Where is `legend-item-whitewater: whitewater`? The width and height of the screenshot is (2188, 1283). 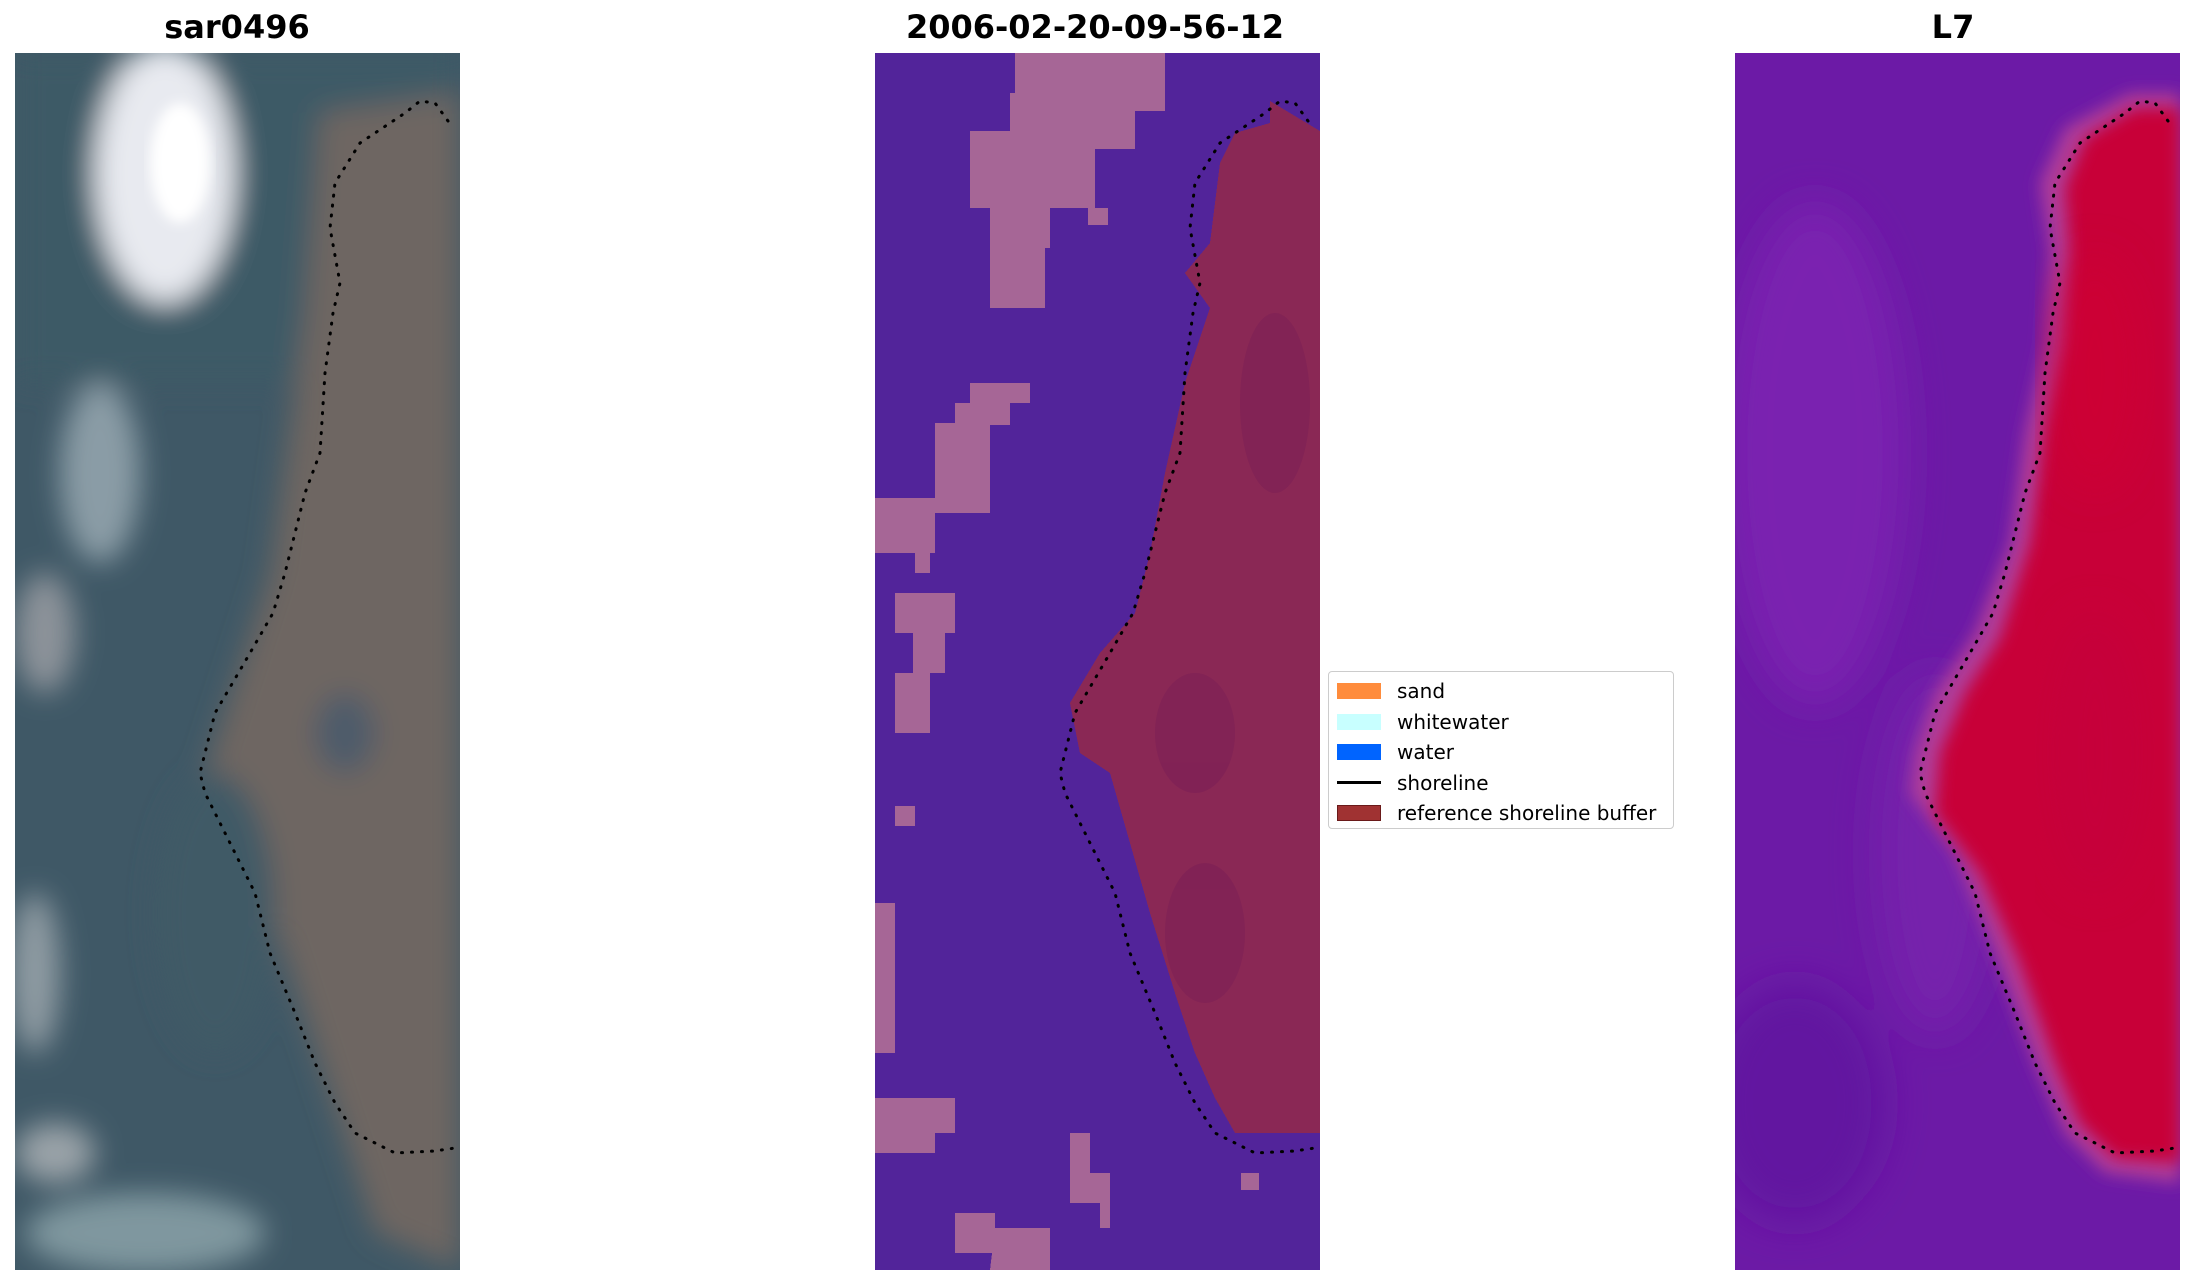
legend-item-whitewater: whitewater is located at coordinates (1501, 722).